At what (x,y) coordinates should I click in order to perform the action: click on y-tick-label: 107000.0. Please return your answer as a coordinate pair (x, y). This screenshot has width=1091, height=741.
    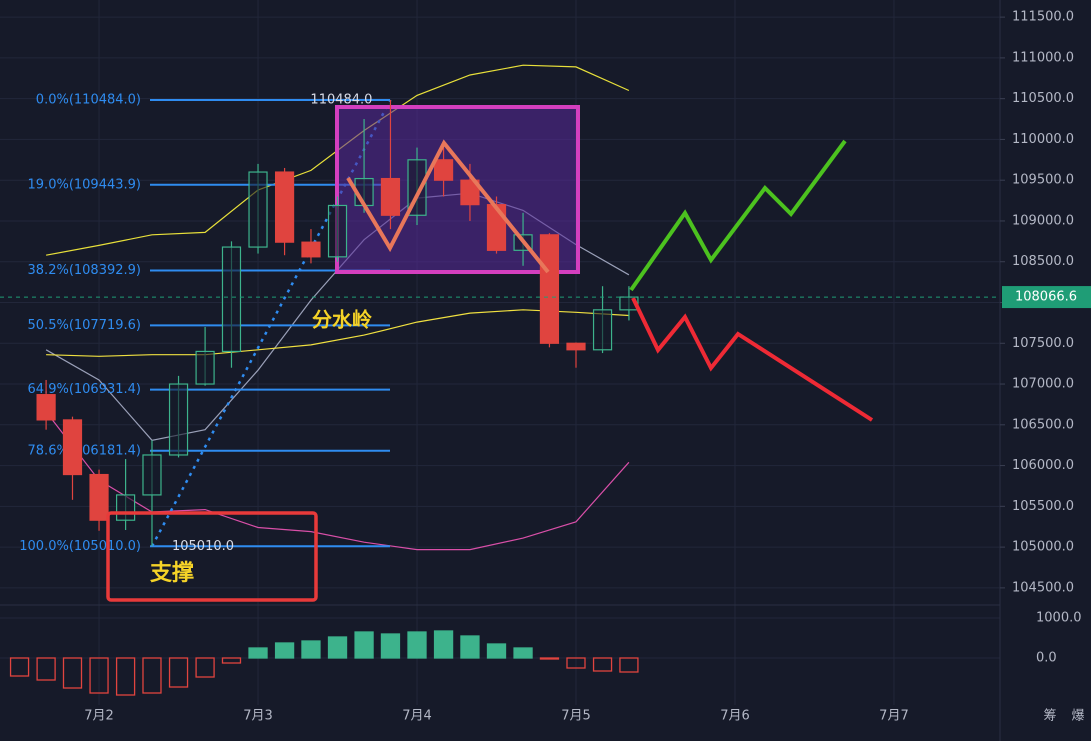
    Looking at the image, I should click on (1043, 384).